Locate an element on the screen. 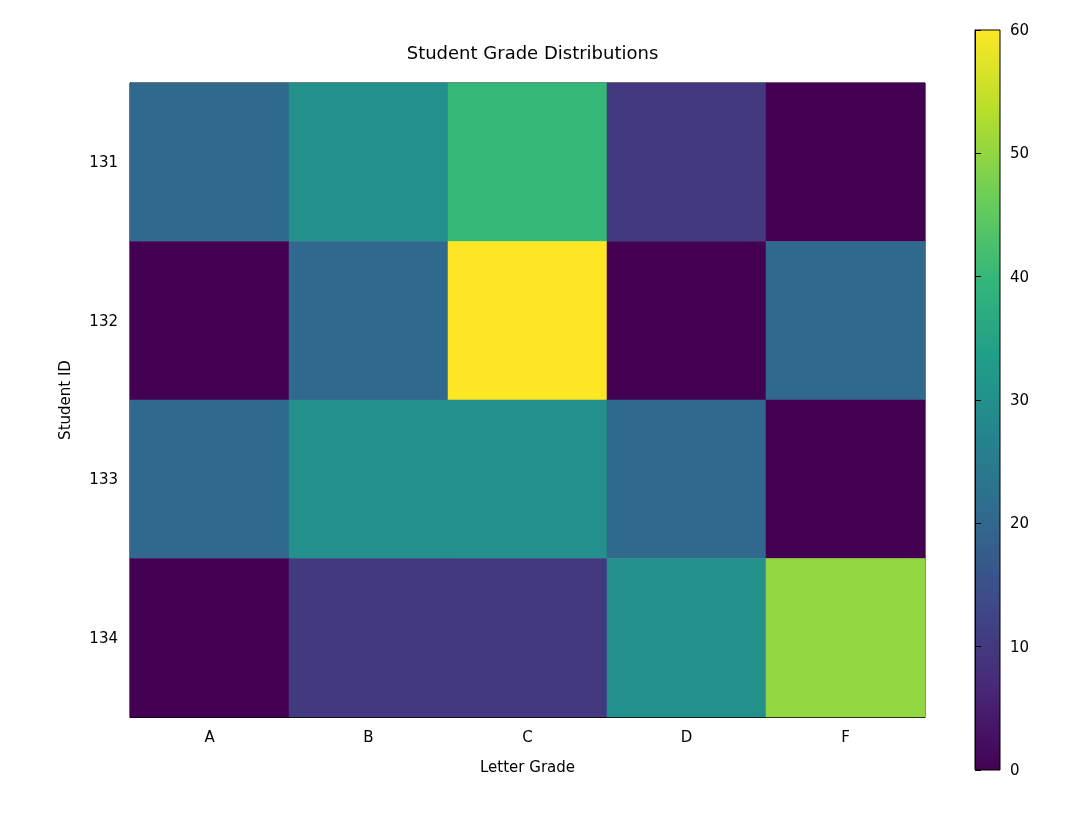  x-tick-label: B is located at coordinates (368, 736).